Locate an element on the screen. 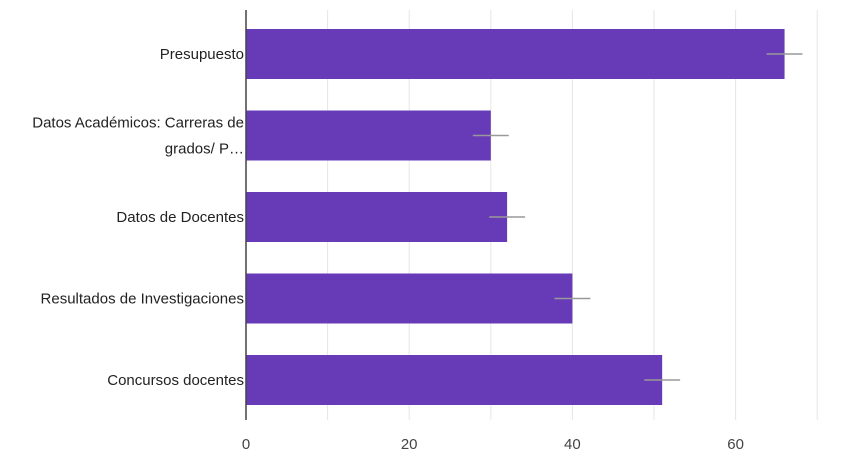  x-tick-label: 0 is located at coordinates (246, 444).